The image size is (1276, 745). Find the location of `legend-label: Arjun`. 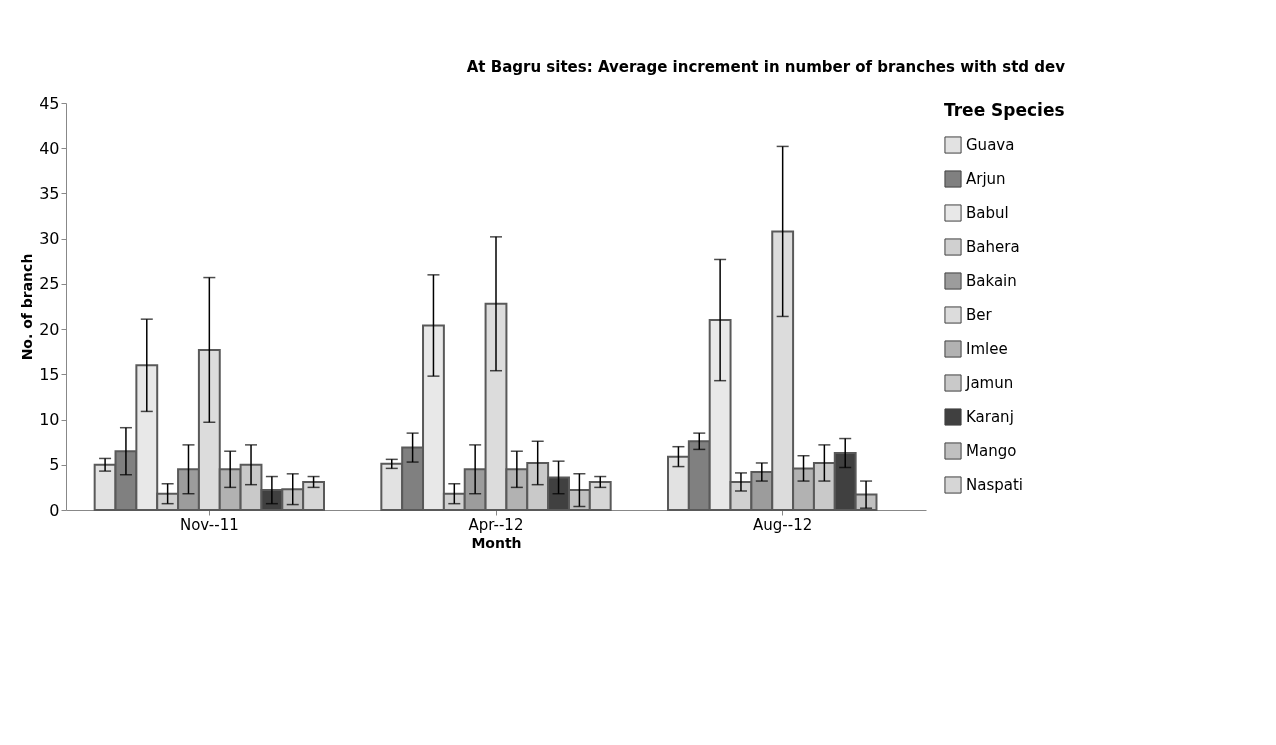

legend-label: Arjun is located at coordinates (986, 179).